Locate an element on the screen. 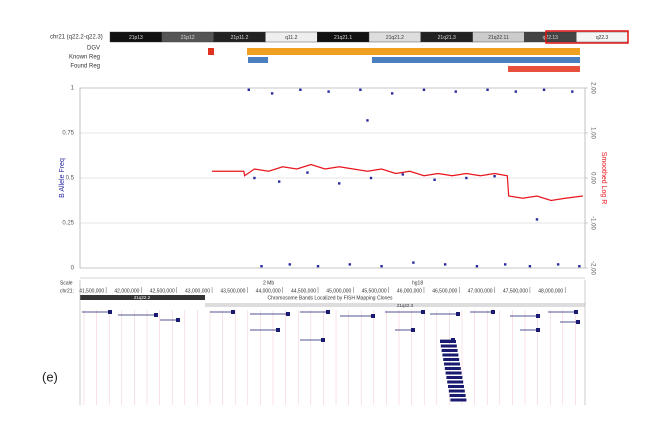 This screenshot has width=660, height=436. band-label: 21q21.2 is located at coordinates (395, 38).